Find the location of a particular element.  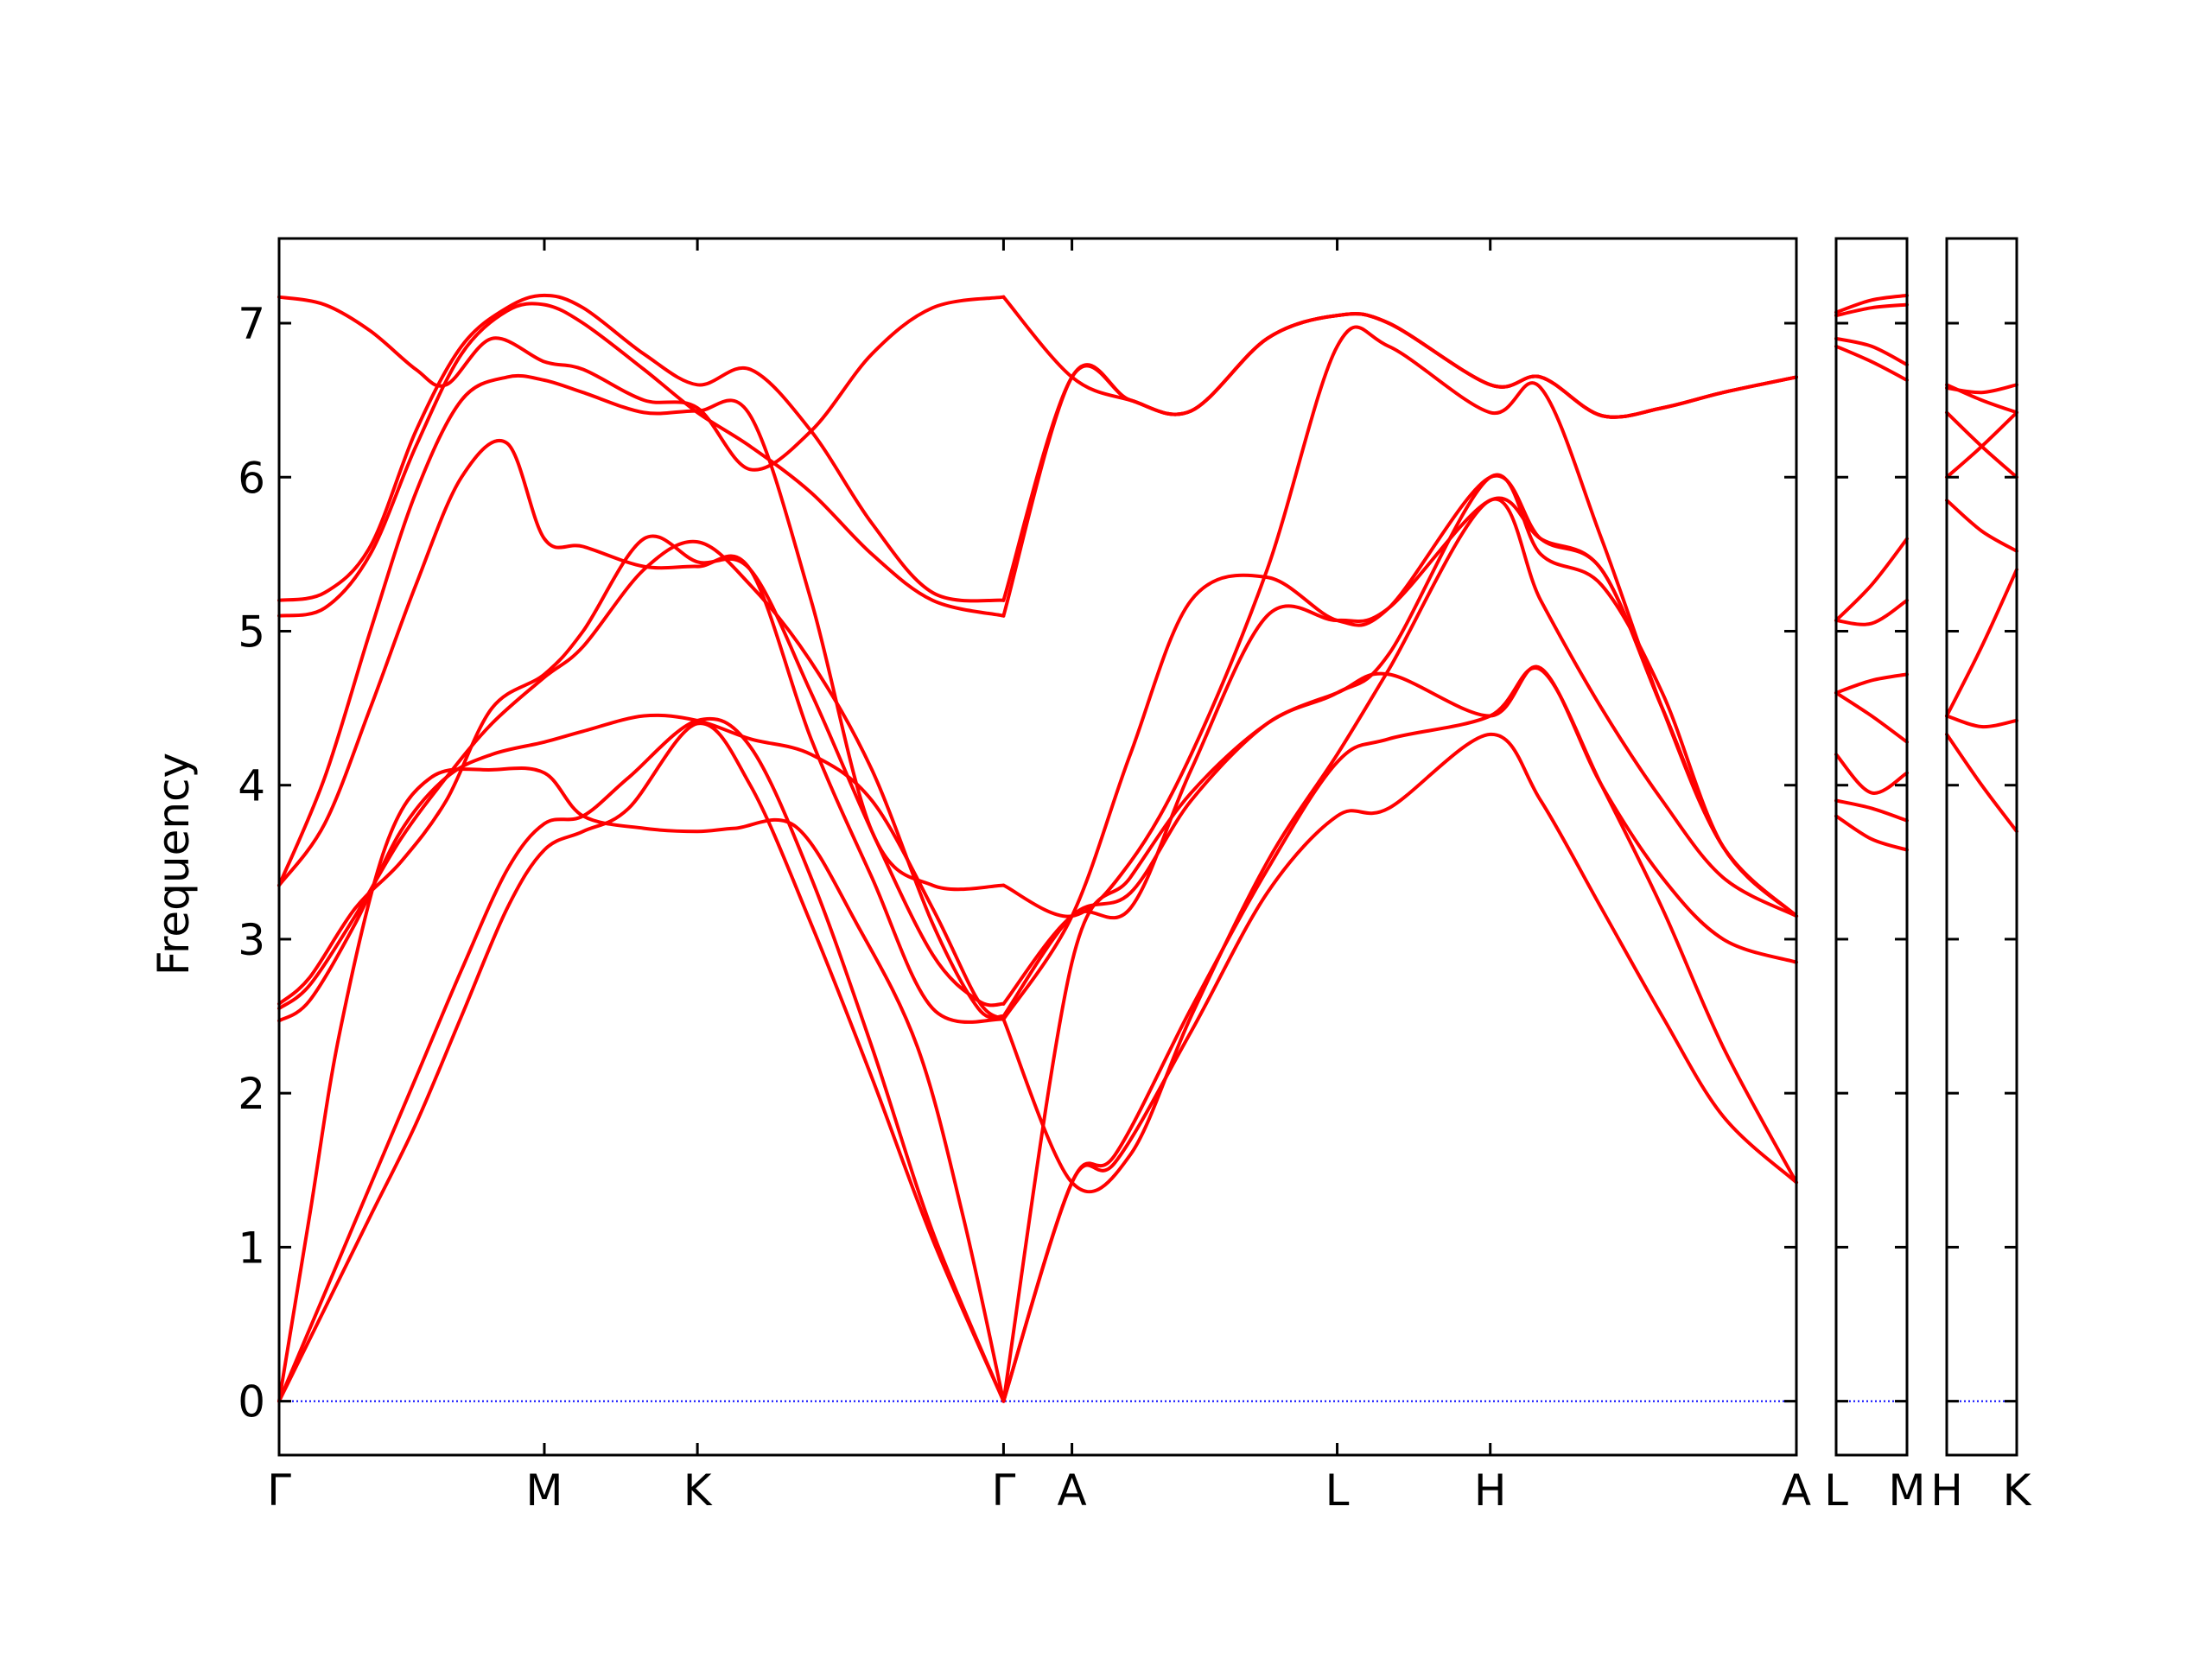

y-tick-label: 6 is located at coordinates (251, 478).